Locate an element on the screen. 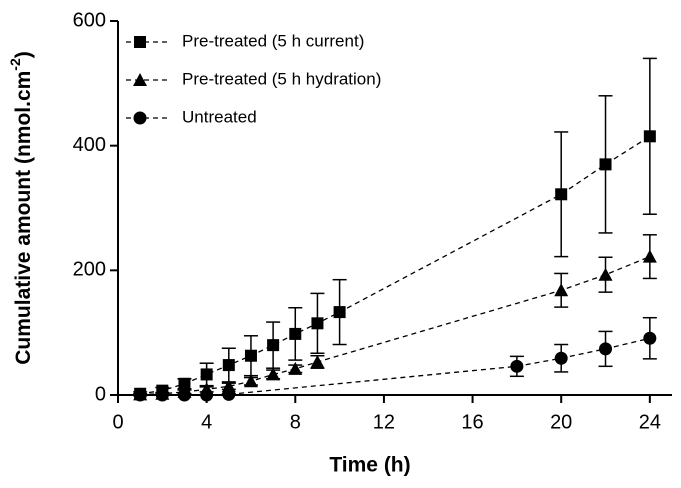 The width and height of the screenshot is (681, 488). x-tick-label: 8 is located at coordinates (295, 422).